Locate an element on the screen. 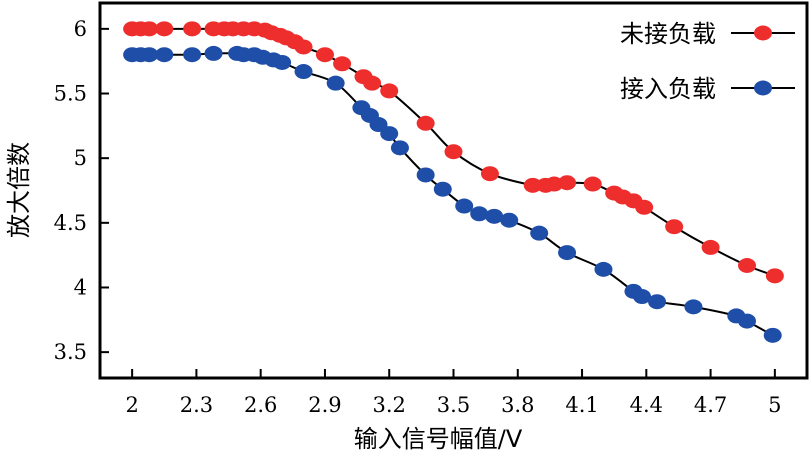 The height and width of the screenshot is (458, 811). x-tick-label: 4.7 is located at coordinates (710, 405).